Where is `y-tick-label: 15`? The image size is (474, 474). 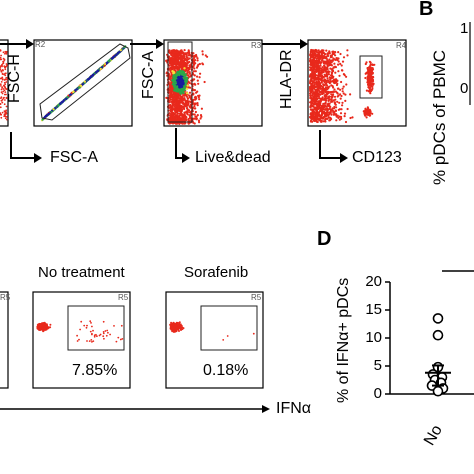
y-tick-label: 15 is located at coordinates (373, 309).